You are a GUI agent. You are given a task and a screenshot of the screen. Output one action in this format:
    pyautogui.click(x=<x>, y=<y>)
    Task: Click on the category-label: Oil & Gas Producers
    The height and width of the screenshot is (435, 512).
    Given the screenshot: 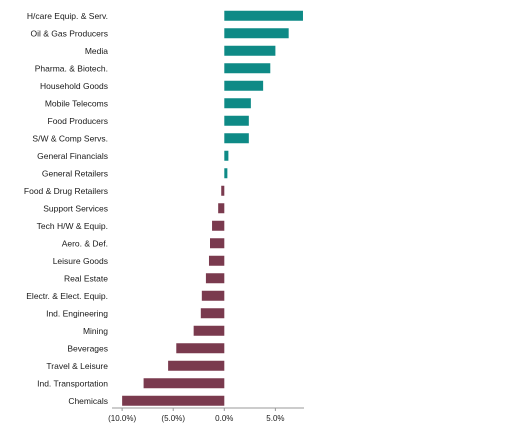 What is the action you would take?
    pyautogui.click(x=69, y=33)
    